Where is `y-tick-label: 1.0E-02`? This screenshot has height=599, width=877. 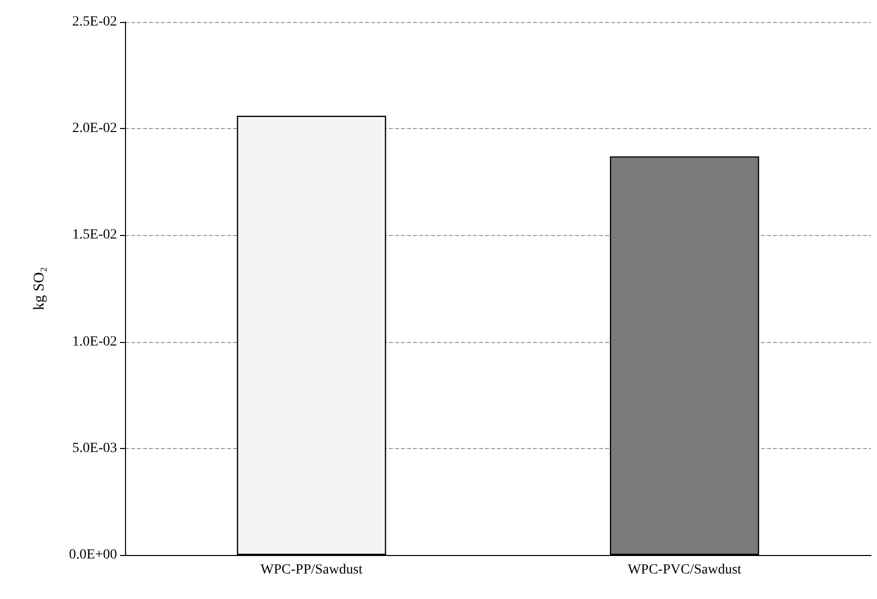
y-tick-label: 1.0E-02 is located at coordinates (94, 342).